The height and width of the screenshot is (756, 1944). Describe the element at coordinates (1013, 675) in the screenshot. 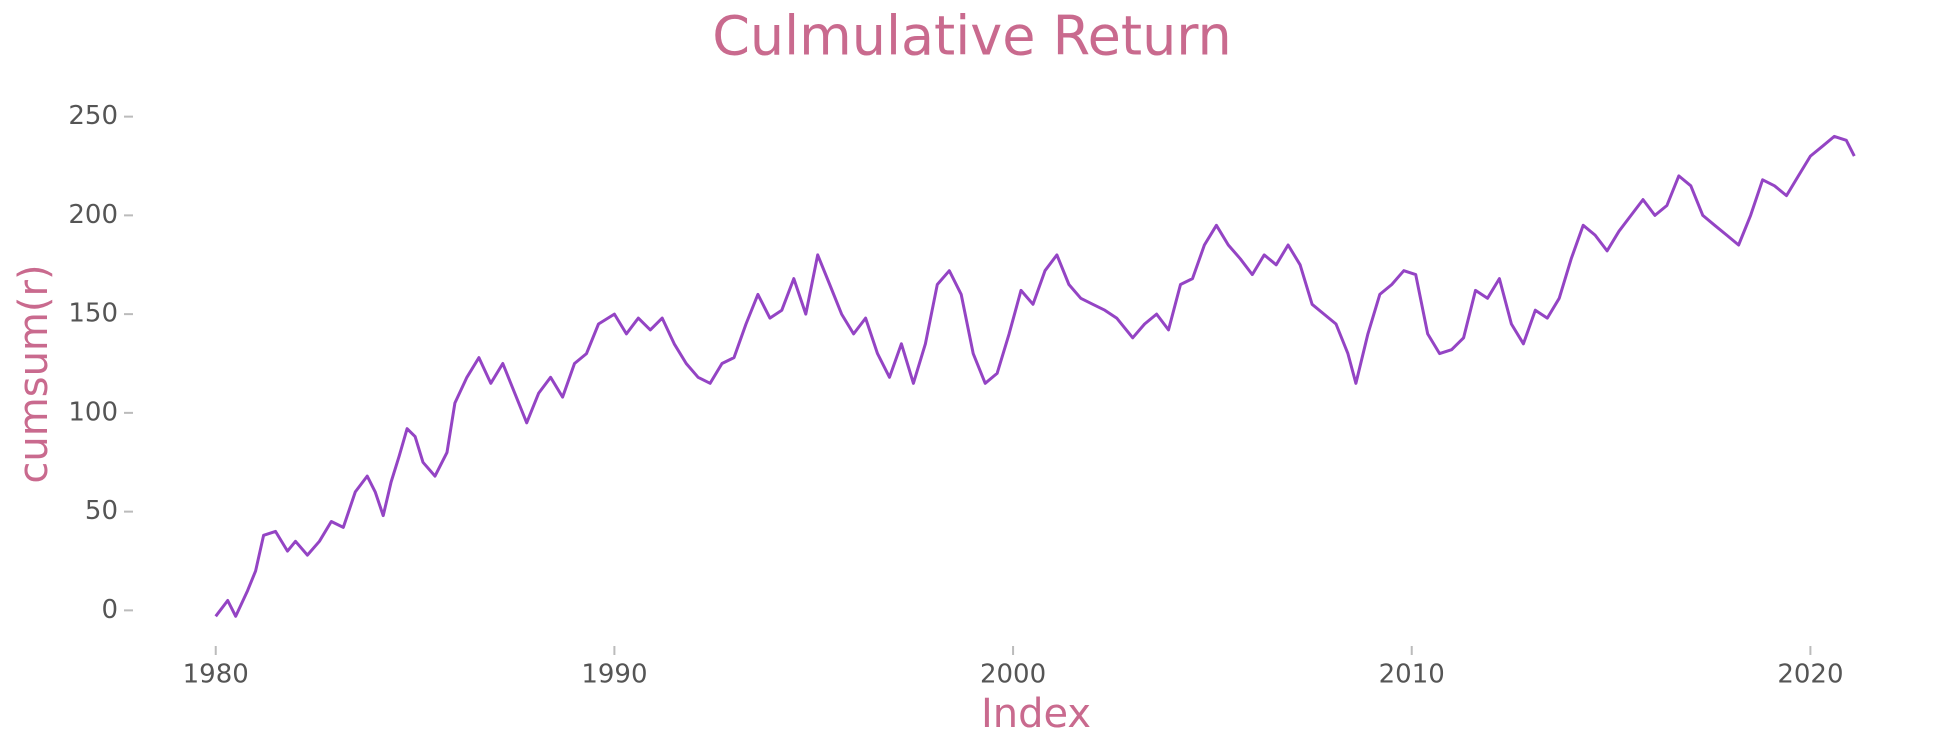

I see `x-tick-label: 2000` at that location.